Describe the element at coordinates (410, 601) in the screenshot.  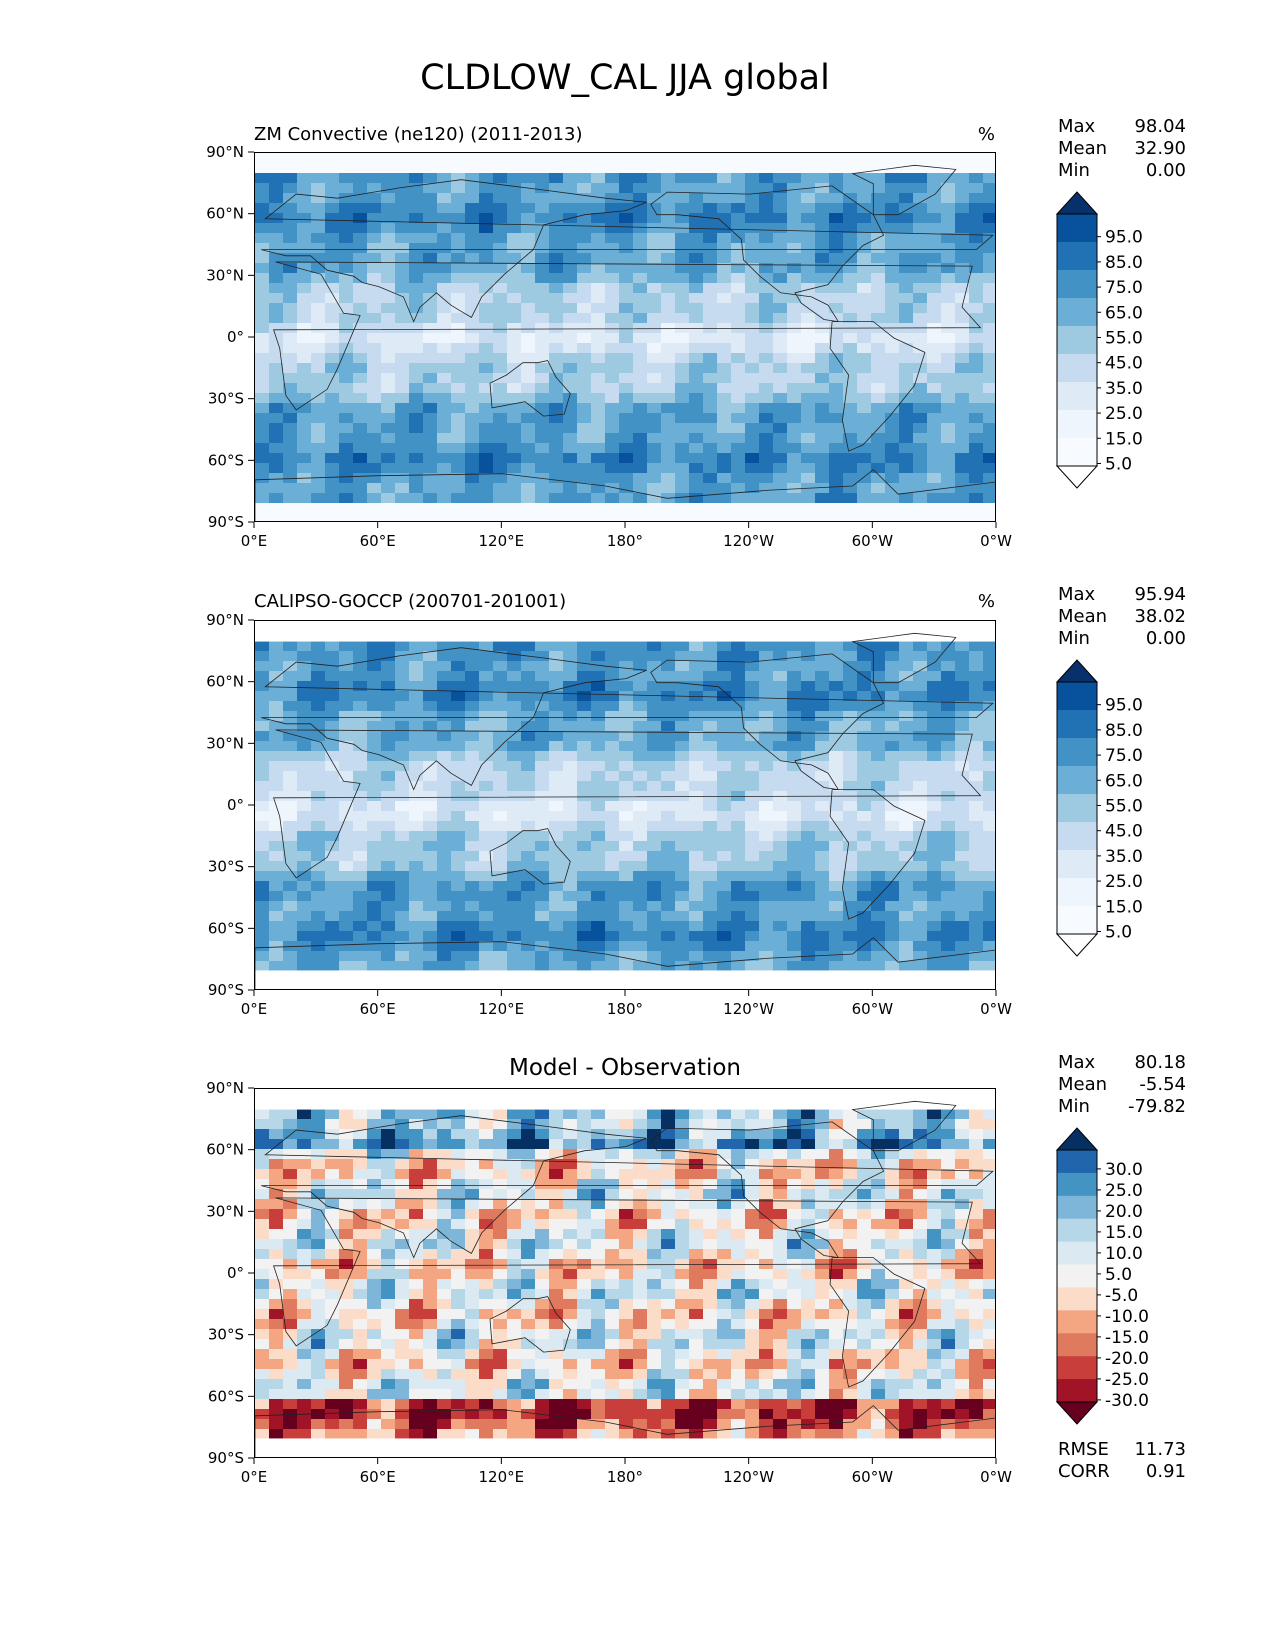
I see `panel-title: CALIPSO-GOCCP (200701-201001)` at that location.